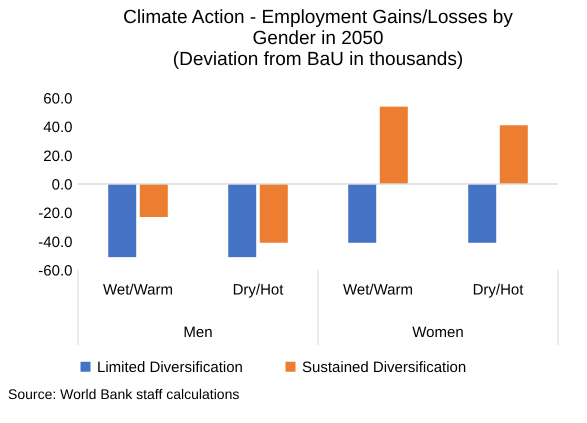 The height and width of the screenshot is (423, 587). What do you see at coordinates (57, 127) in the screenshot?
I see `y-tick-label: 40.0` at bounding box center [57, 127].